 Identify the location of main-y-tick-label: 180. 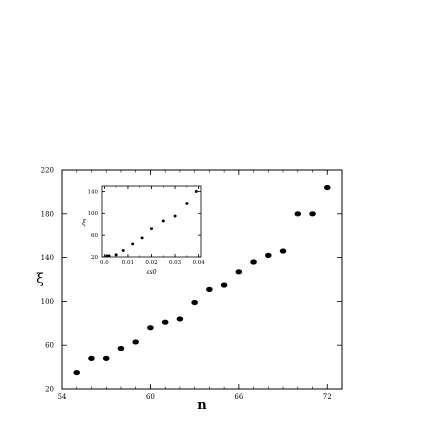
(47, 214).